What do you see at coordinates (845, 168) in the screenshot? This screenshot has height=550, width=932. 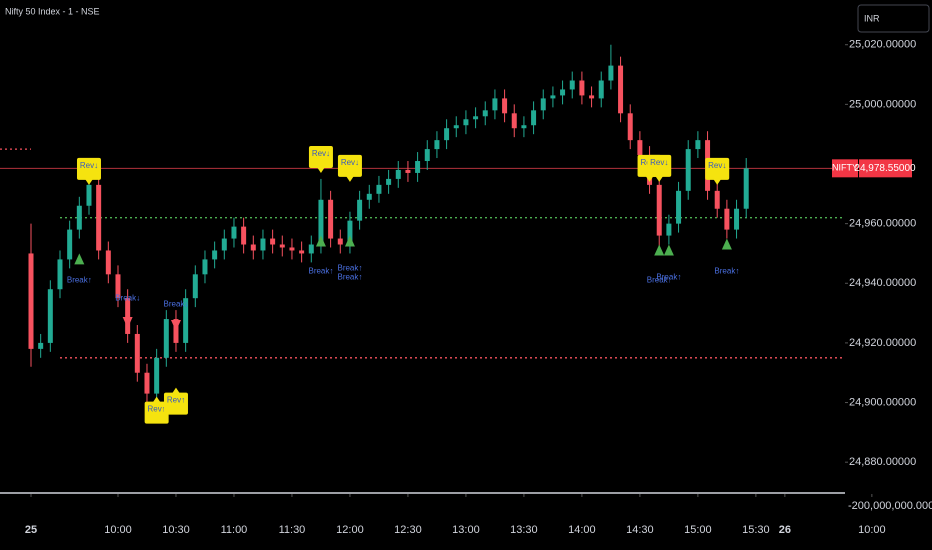 I see `symbol-label: NIFTY` at bounding box center [845, 168].